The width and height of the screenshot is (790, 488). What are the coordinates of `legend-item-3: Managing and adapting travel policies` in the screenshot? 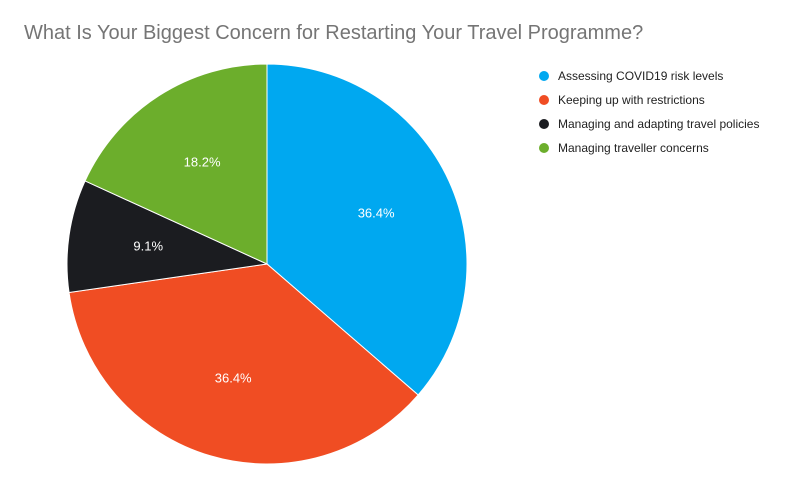 It's located at (649, 124).